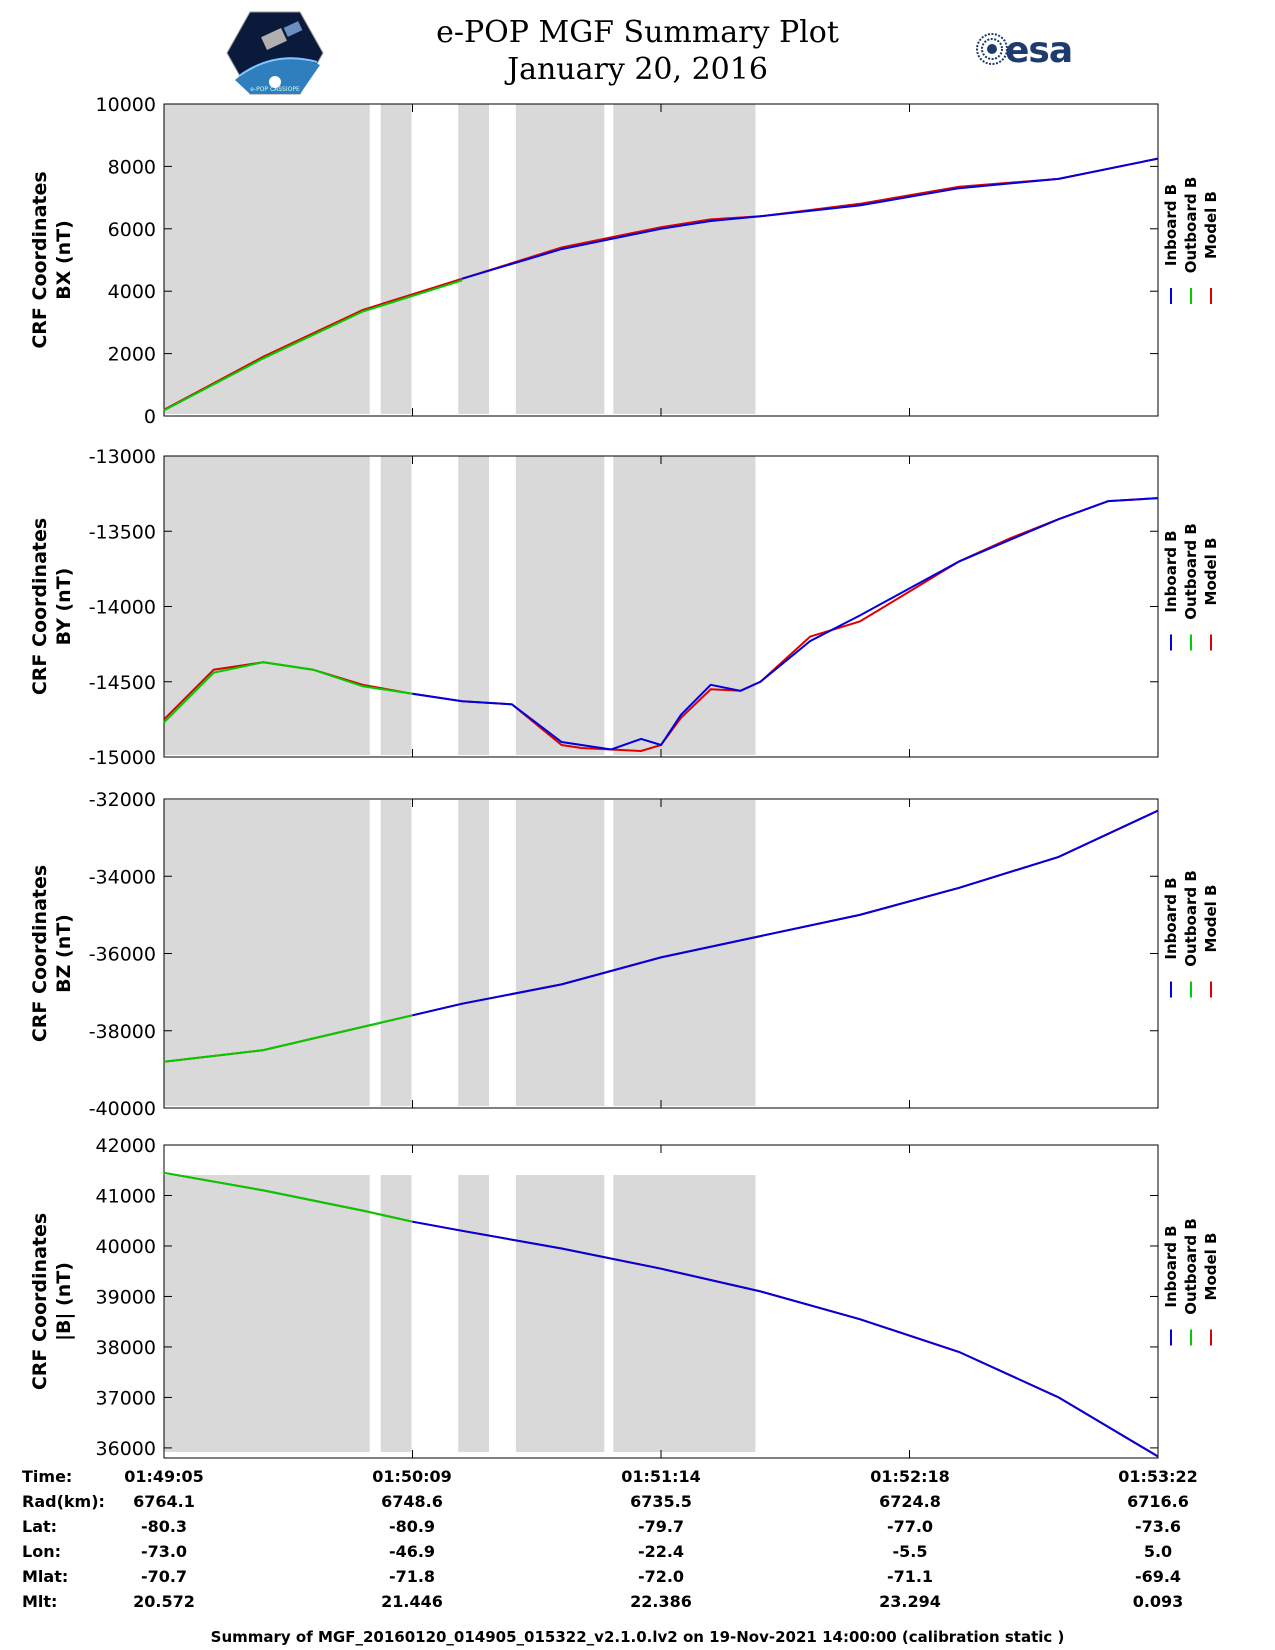  Describe the element at coordinates (122, 955) in the screenshot. I see `y-tick-label: -36000` at that location.